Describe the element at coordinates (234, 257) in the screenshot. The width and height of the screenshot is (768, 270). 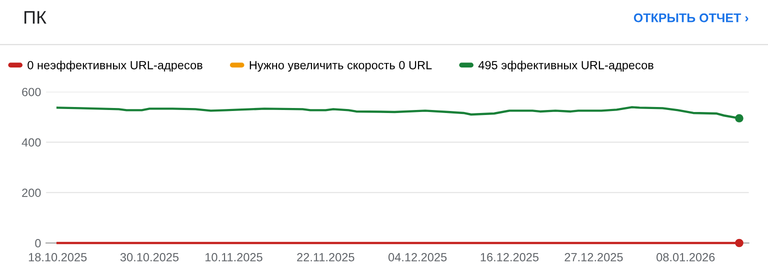
I see `x-tick-label: 10.11.2025` at that location.